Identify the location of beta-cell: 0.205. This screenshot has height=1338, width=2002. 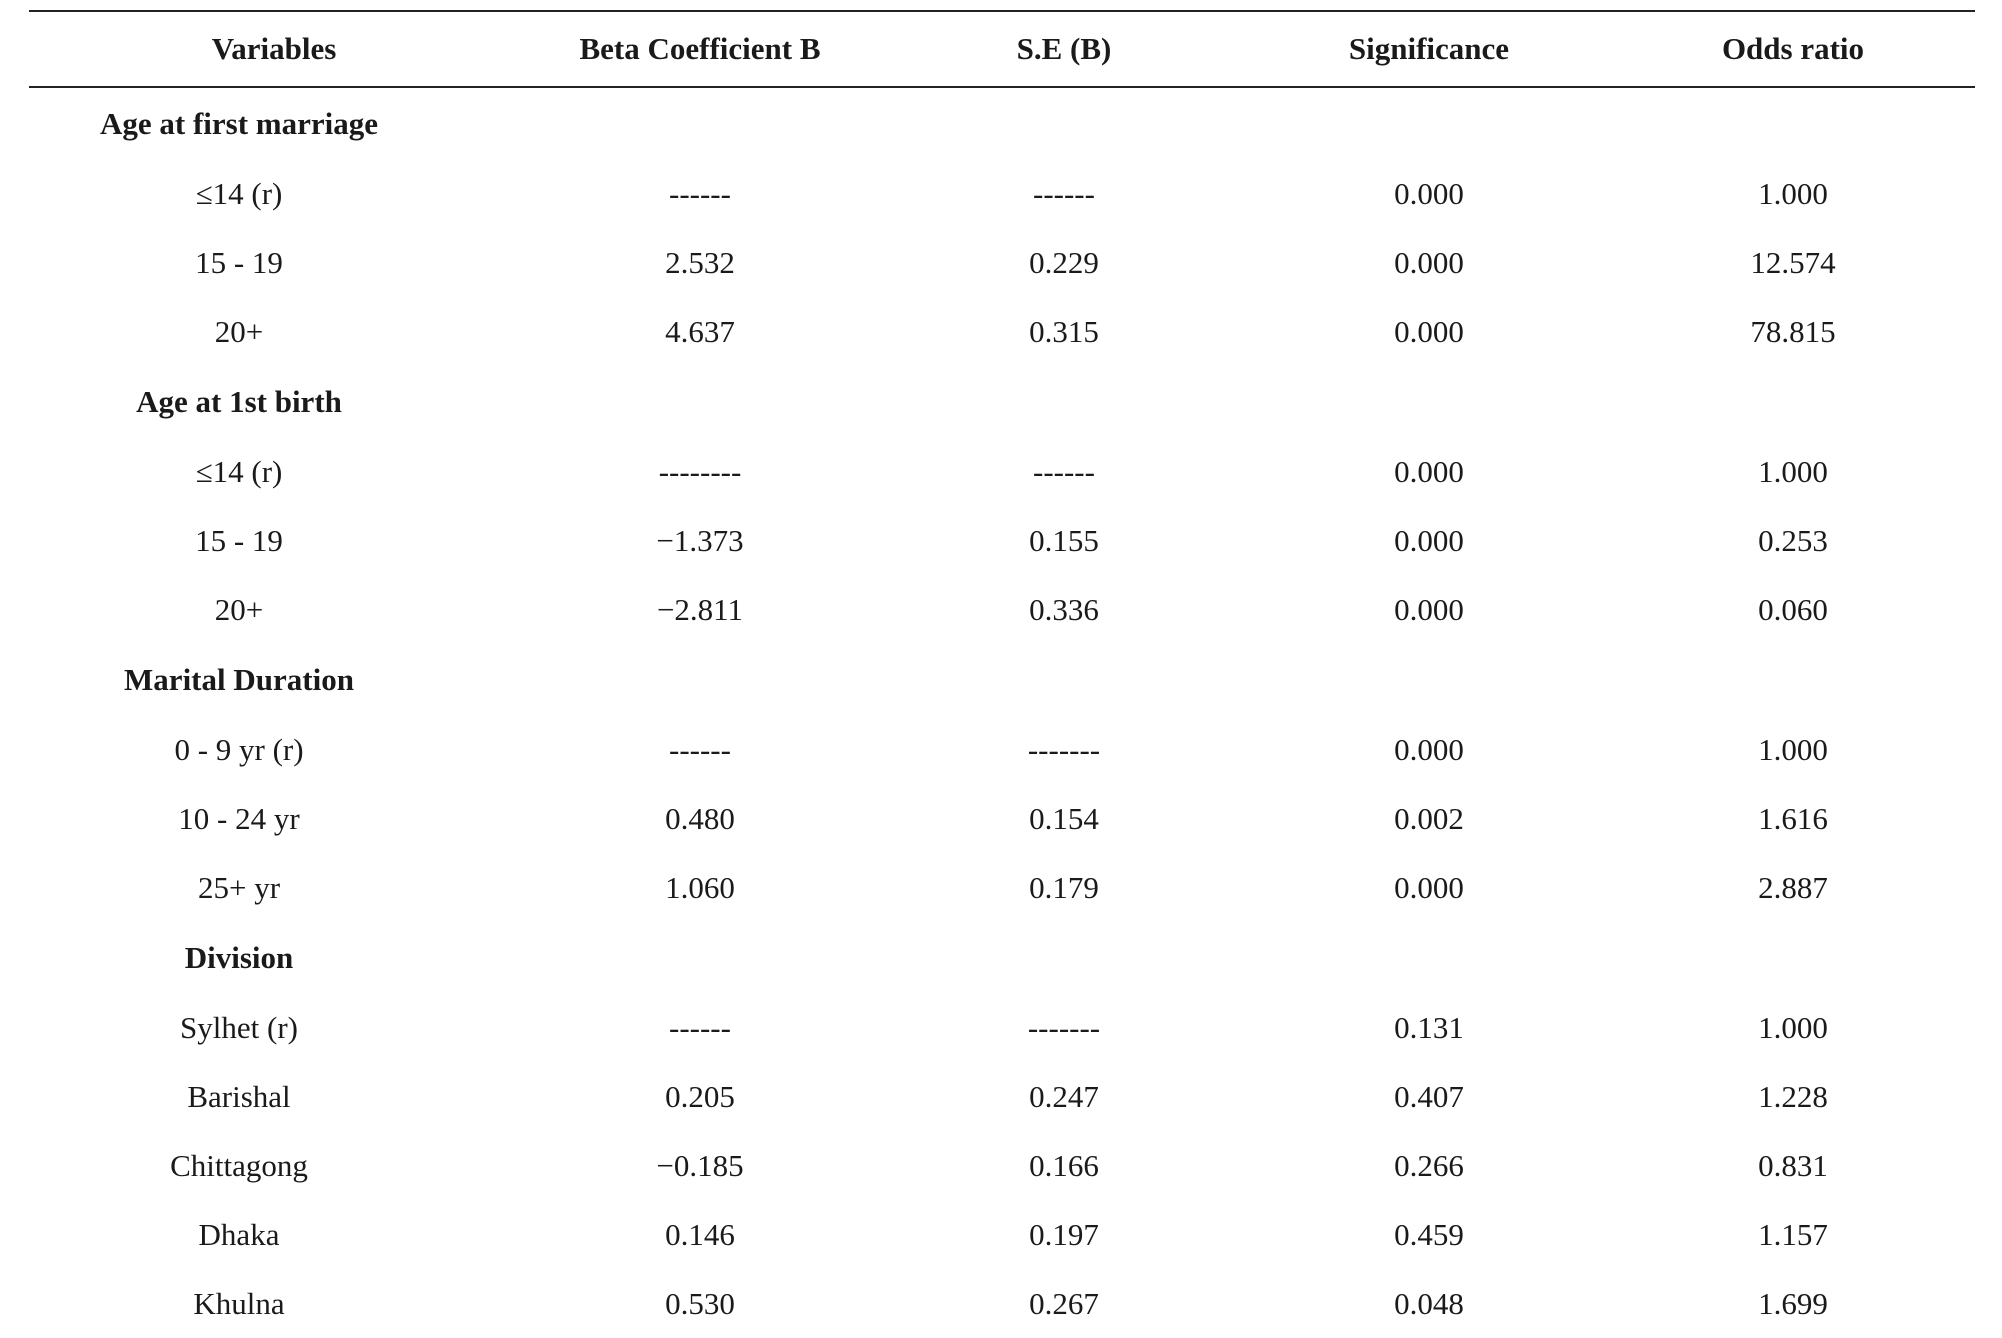
(700, 1096).